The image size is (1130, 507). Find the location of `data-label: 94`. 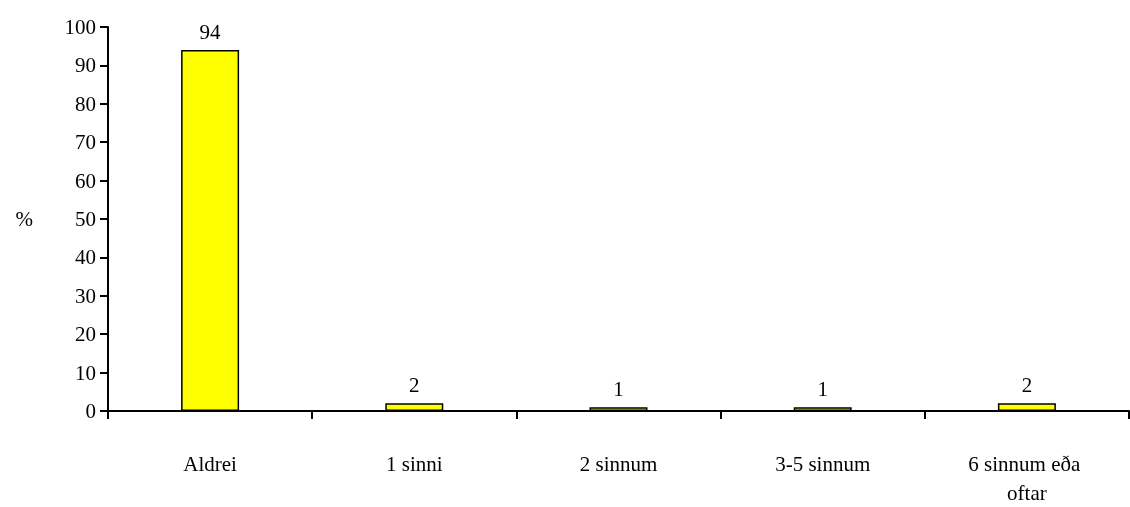

data-label: 94 is located at coordinates (210, 31).